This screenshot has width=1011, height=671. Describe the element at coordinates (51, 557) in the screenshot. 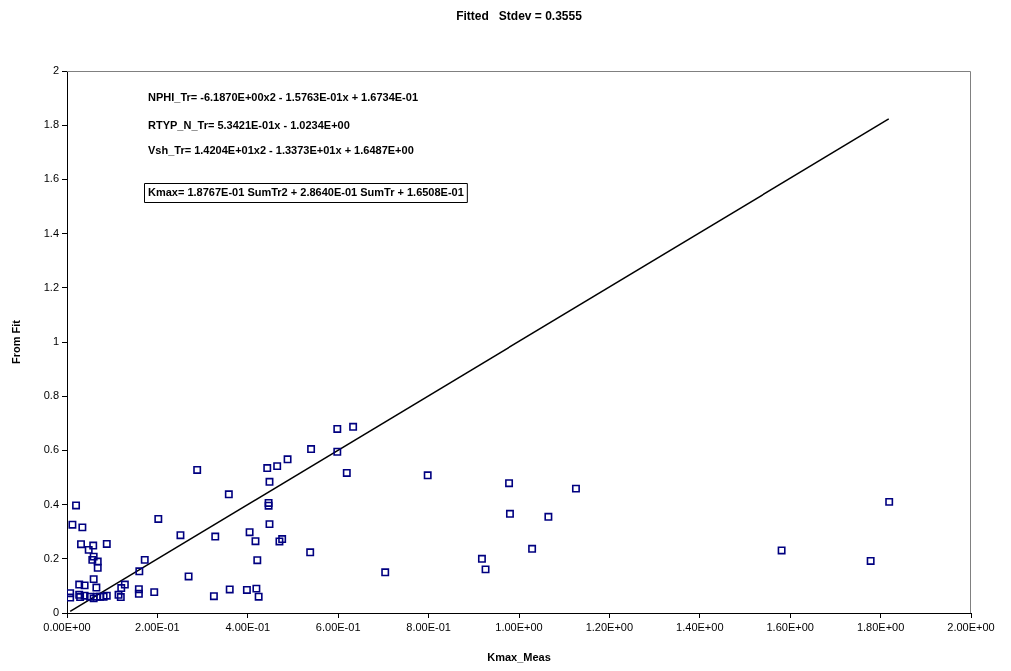

I see `y-tick-label: 0.2` at that location.